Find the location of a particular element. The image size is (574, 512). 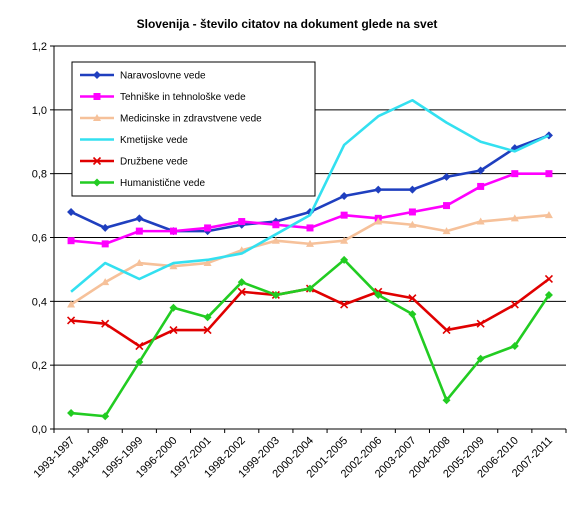

legend-item: Družbene vede is located at coordinates (134, 162).